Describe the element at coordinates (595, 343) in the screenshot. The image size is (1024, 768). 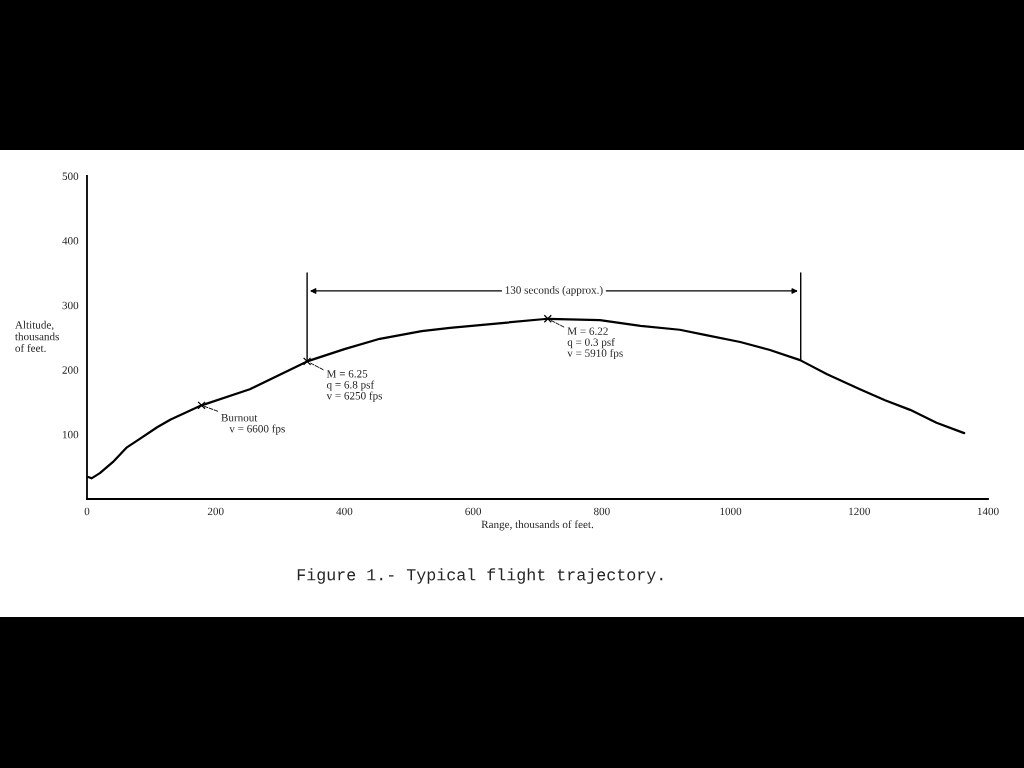
I see `annotation: M = 6.22 q = 0.3 psf v = 5910 fps` at that location.